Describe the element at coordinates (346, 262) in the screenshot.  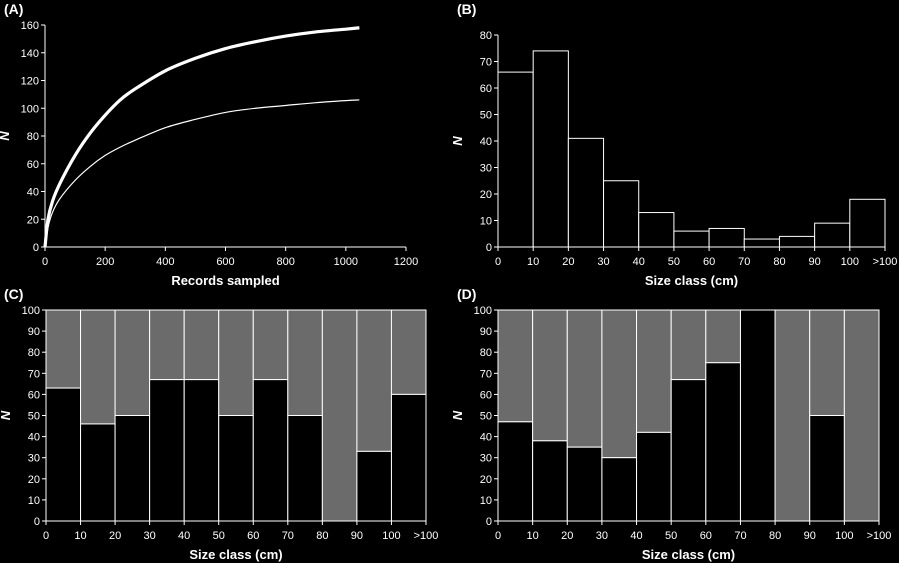
I see `x-tick-label: 1000` at that location.